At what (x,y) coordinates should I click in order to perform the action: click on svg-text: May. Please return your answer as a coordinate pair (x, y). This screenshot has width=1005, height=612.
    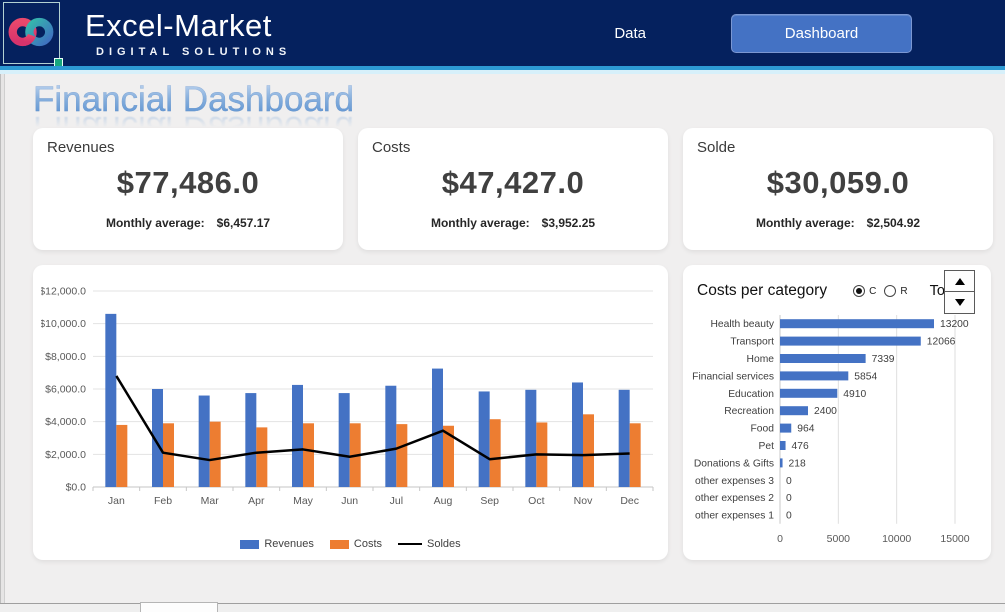
    Looking at the image, I should click on (303, 501).